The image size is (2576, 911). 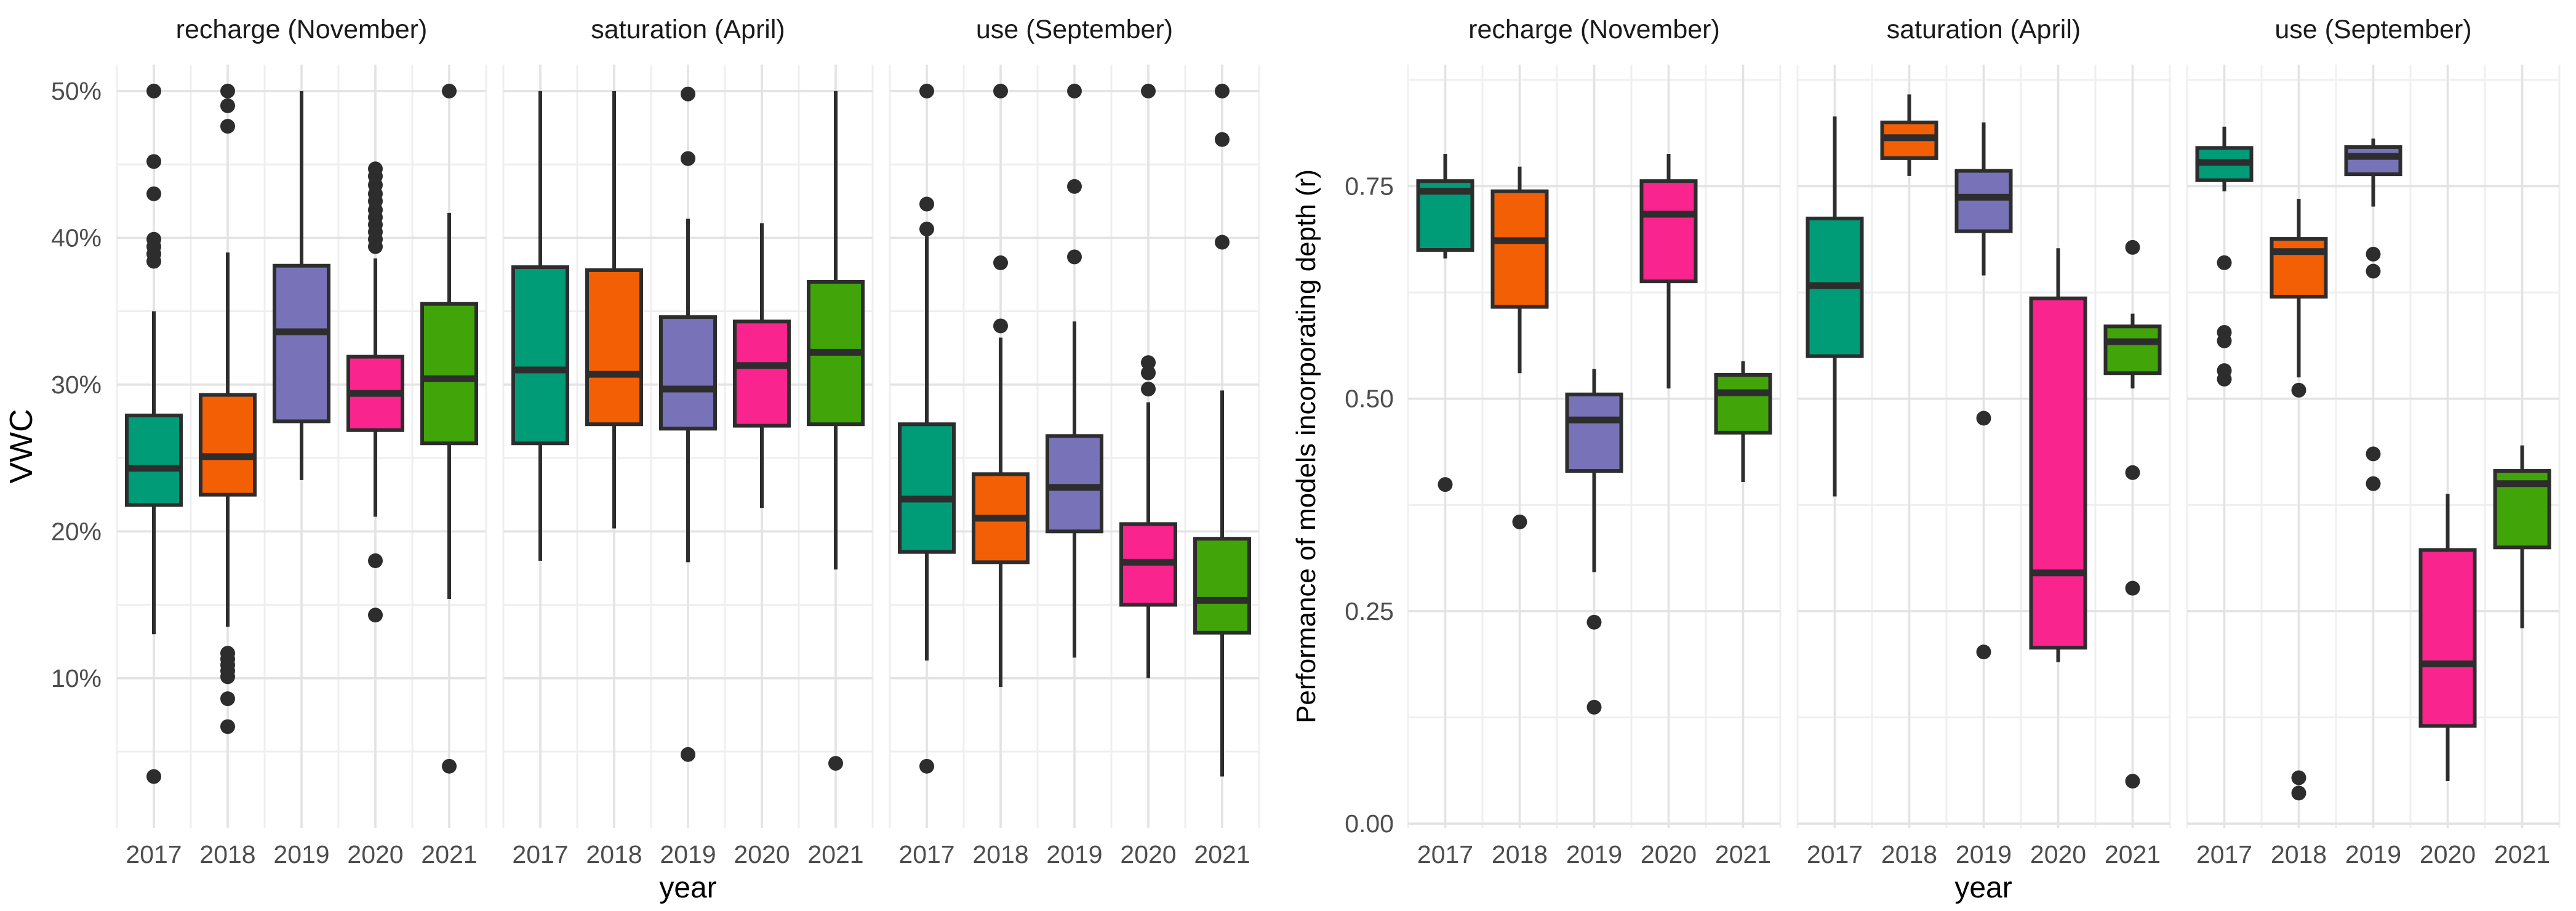 I want to click on y-tick-label: 30%, so click(x=76, y=385).